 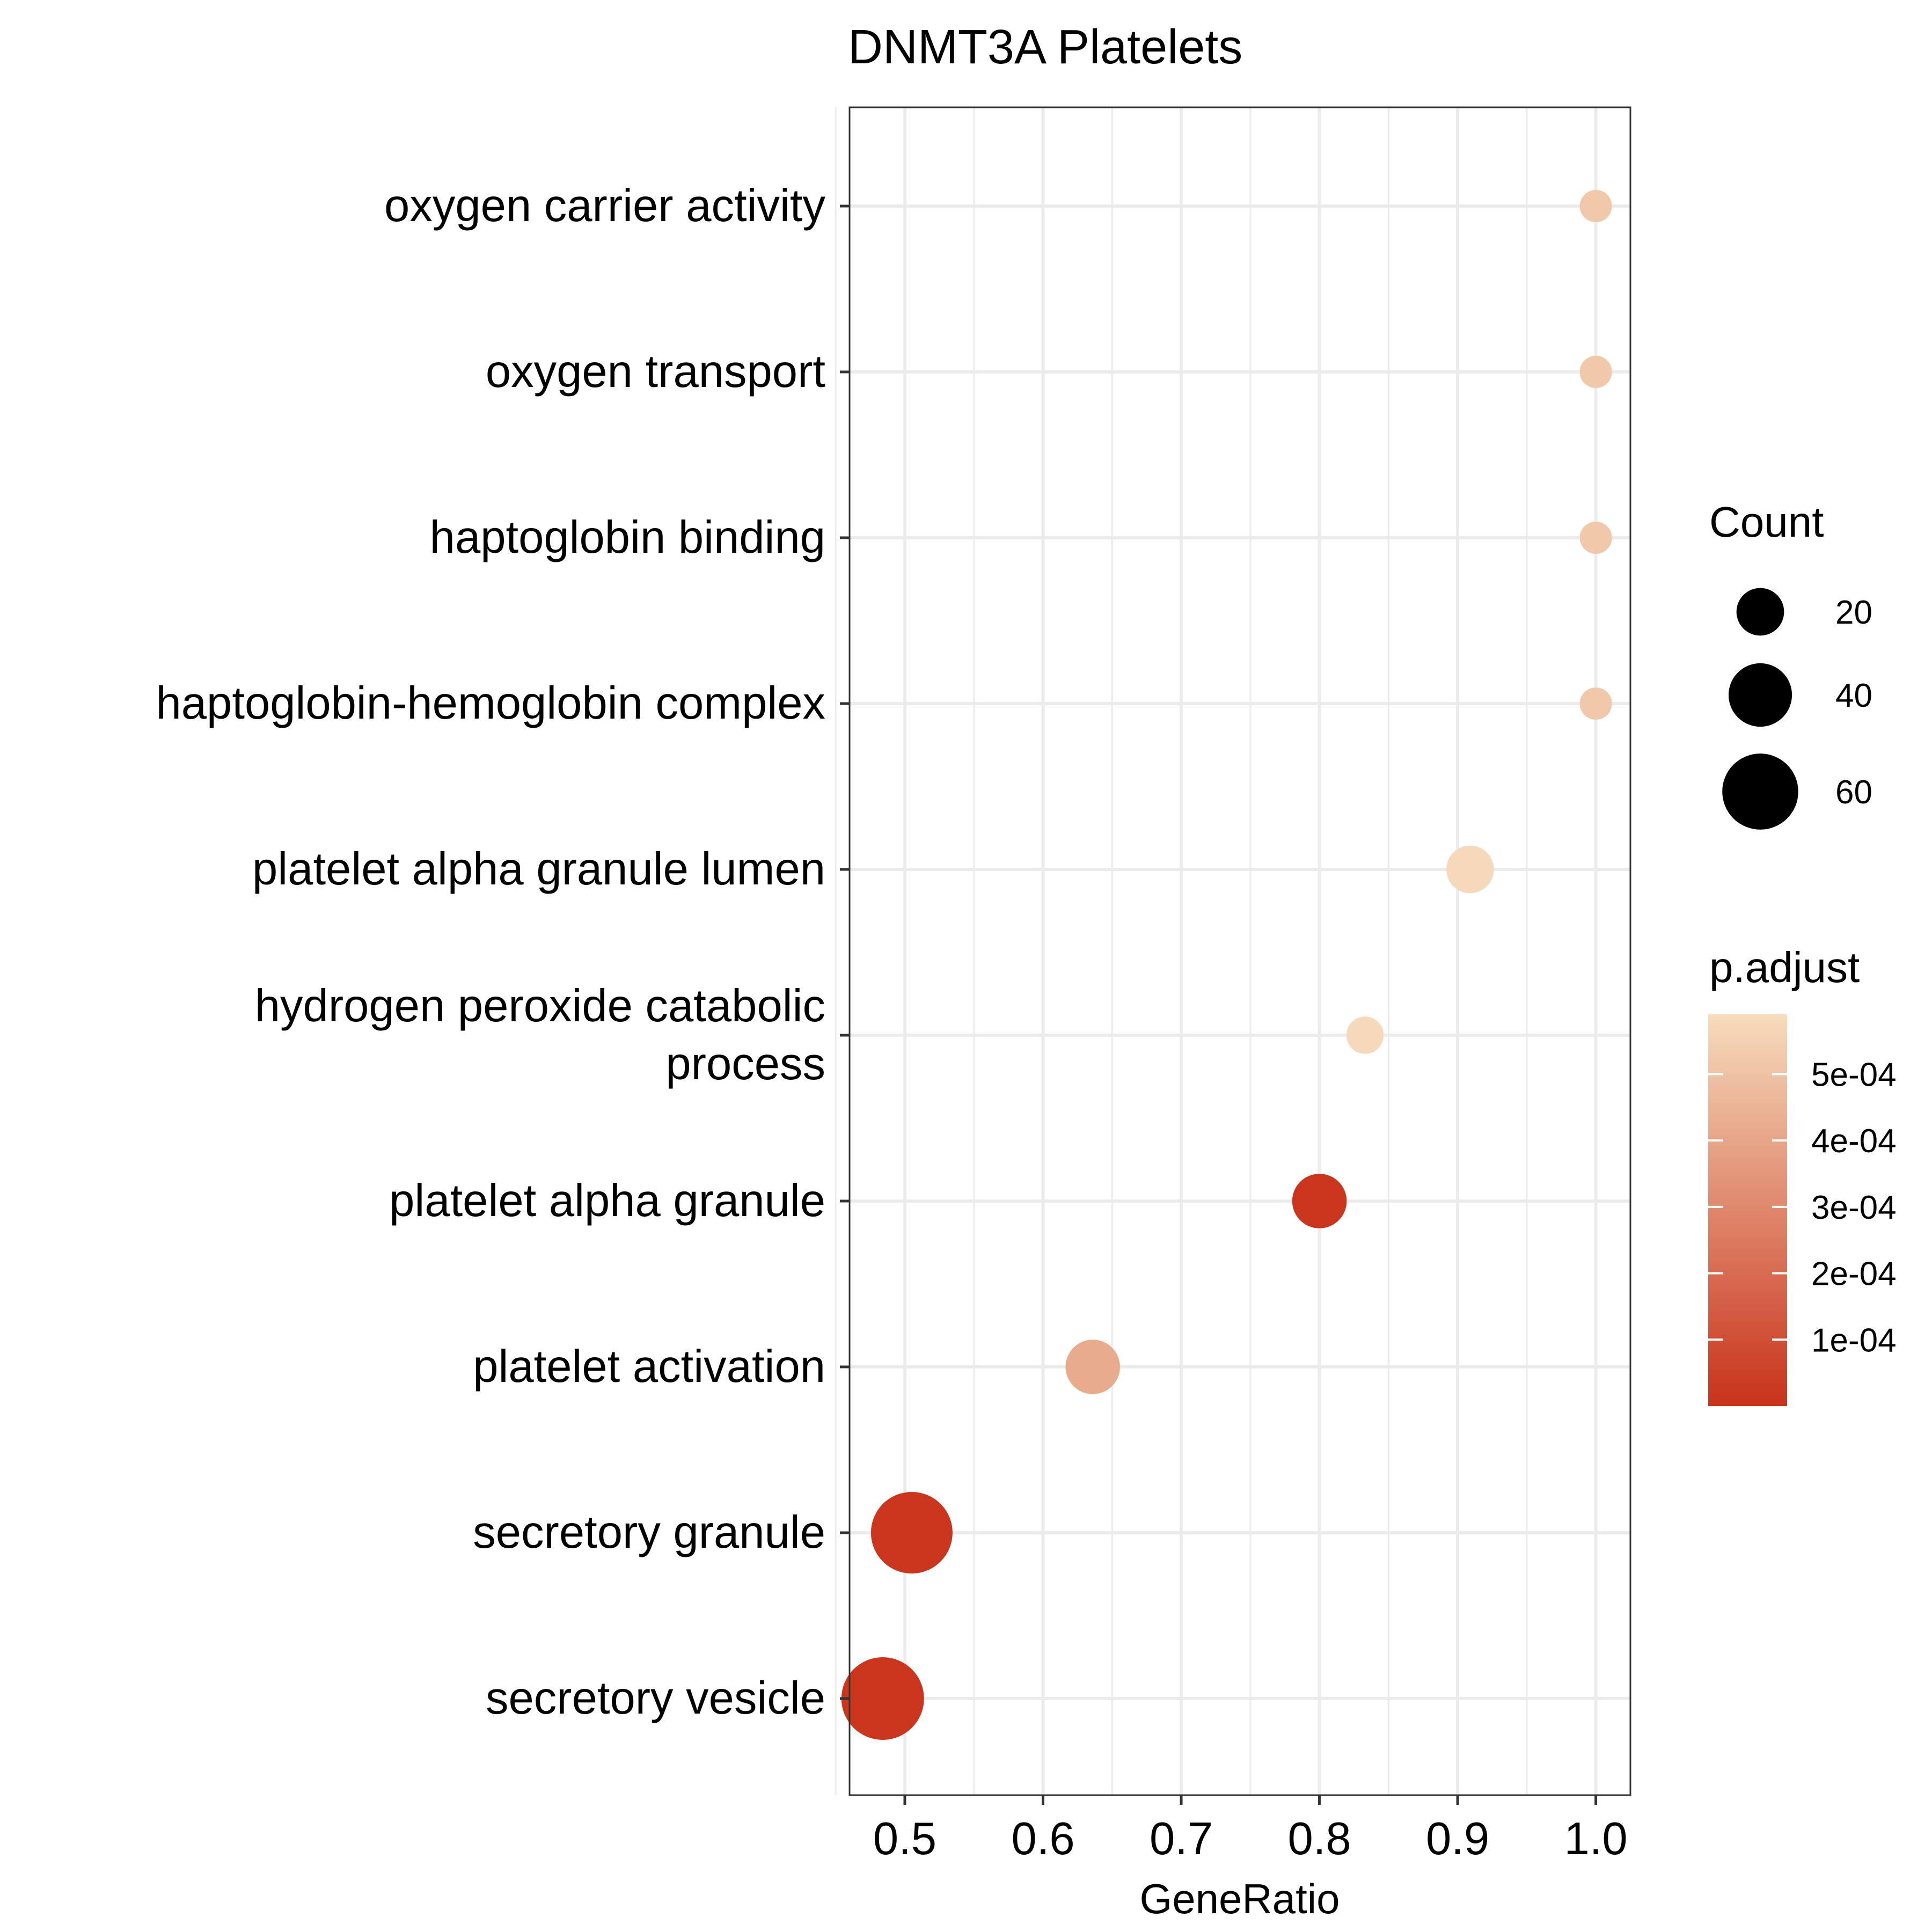 I want to click on x-axis: 0.5 0.6 0.7 0.8 0.9 1.0, so click(x=1250, y=1829).